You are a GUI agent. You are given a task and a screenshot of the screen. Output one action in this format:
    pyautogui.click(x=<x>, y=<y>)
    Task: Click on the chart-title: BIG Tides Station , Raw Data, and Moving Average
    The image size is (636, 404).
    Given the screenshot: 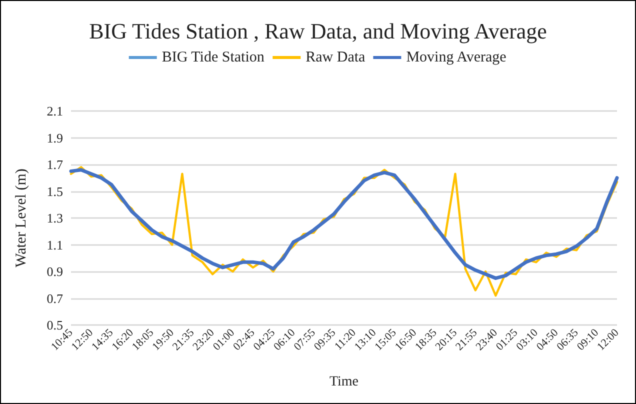 What is the action you would take?
    pyautogui.click(x=318, y=31)
    